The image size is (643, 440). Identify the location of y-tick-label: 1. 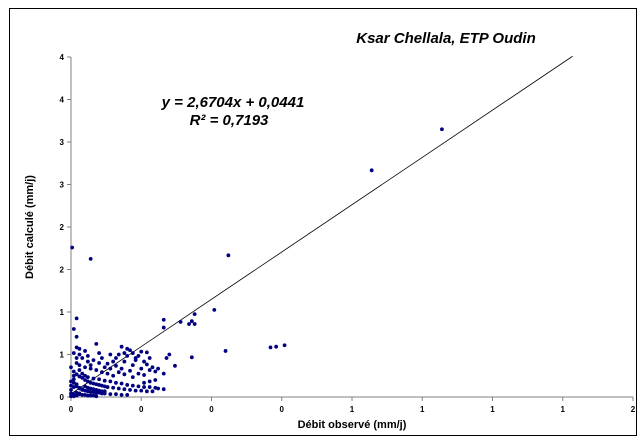
(62, 312).